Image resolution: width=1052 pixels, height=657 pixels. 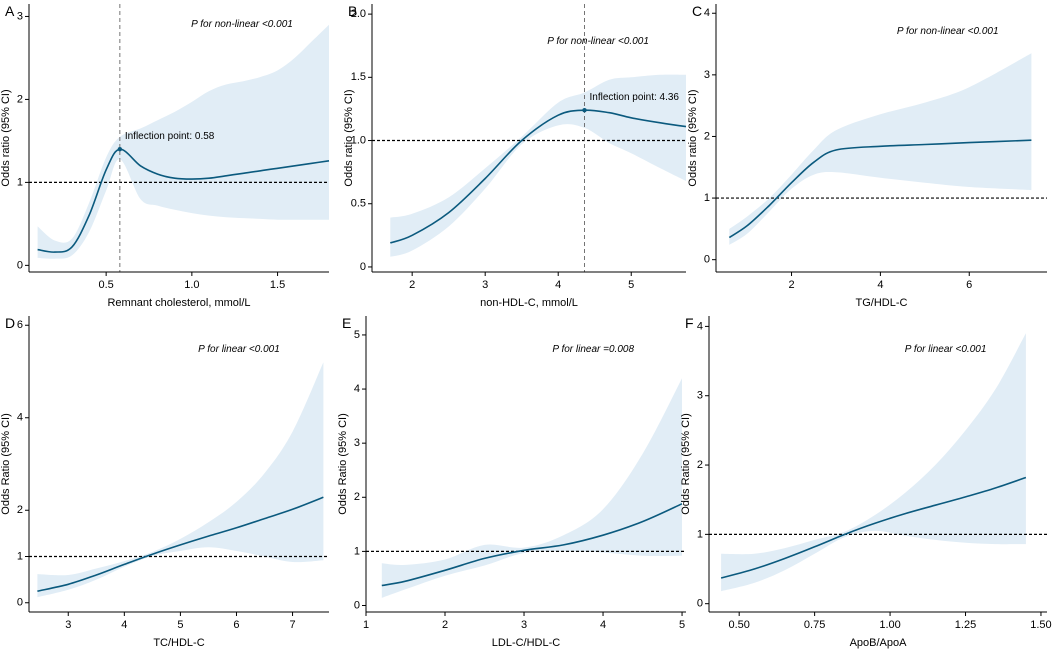 What do you see at coordinates (180, 625) in the screenshot?
I see `chart-d-x-tick-label: 5` at bounding box center [180, 625].